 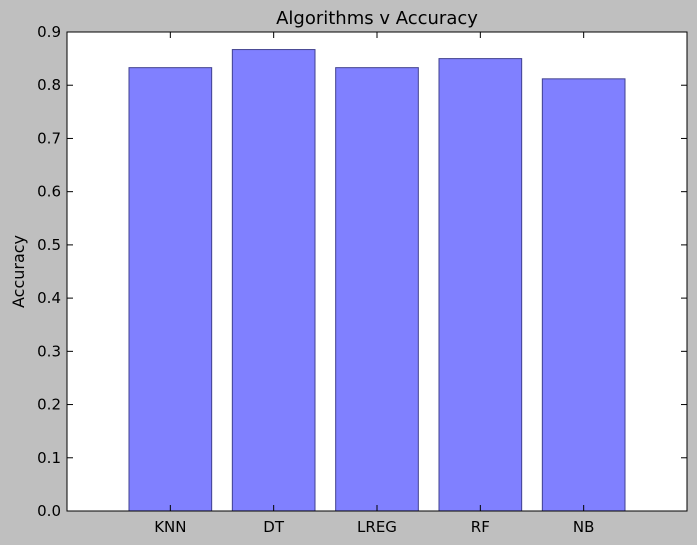 I want to click on y-tick-label: 0.0, so click(x=49, y=511).